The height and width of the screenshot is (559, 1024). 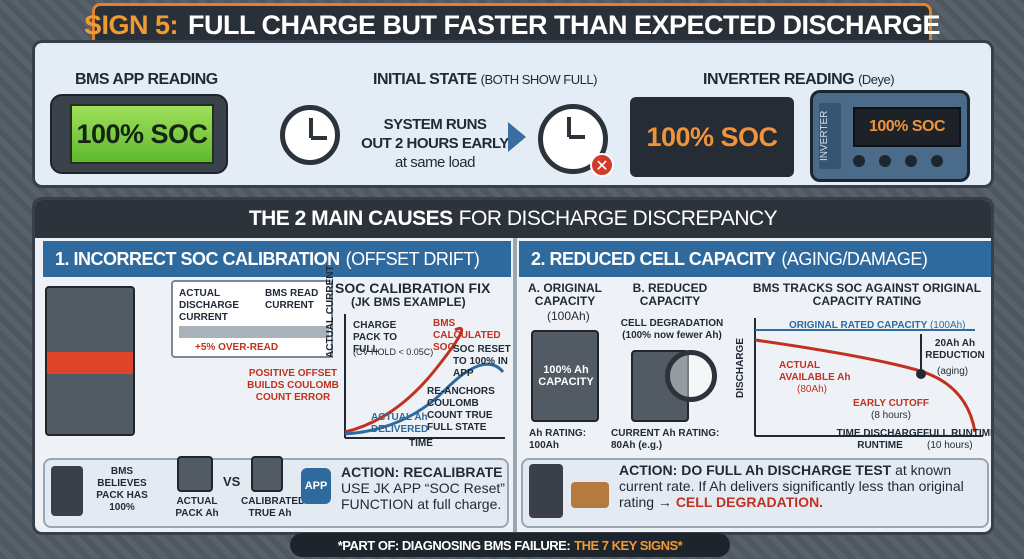 I want to click on inverter-label: INVERTER, so click(x=830, y=136).